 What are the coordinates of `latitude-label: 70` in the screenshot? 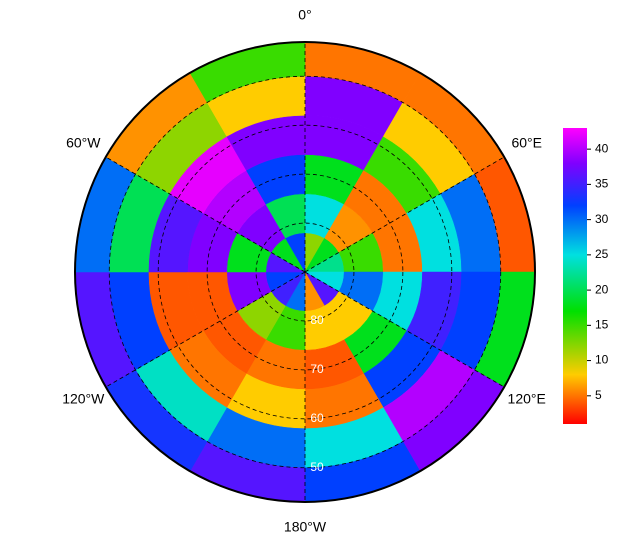 It's located at (317, 369).